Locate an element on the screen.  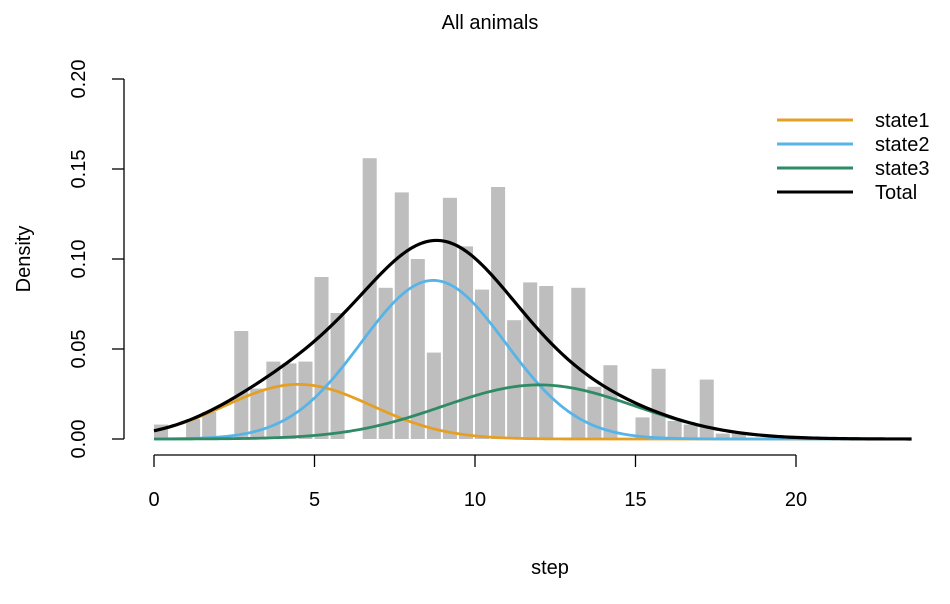
chart-title: All animals is located at coordinates (490, 23).